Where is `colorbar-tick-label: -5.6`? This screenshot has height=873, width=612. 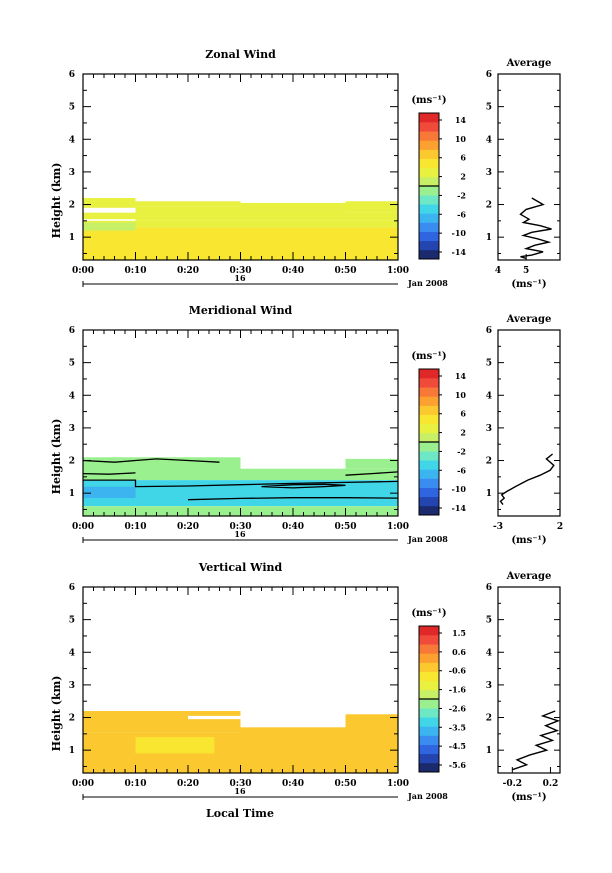 colorbar-tick-label: -5.6 is located at coordinates (458, 765).